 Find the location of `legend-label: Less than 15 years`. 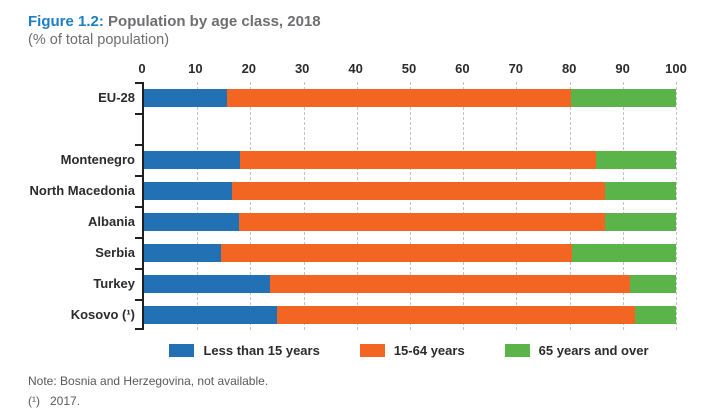

legend-label: Less than 15 years is located at coordinates (261, 350).